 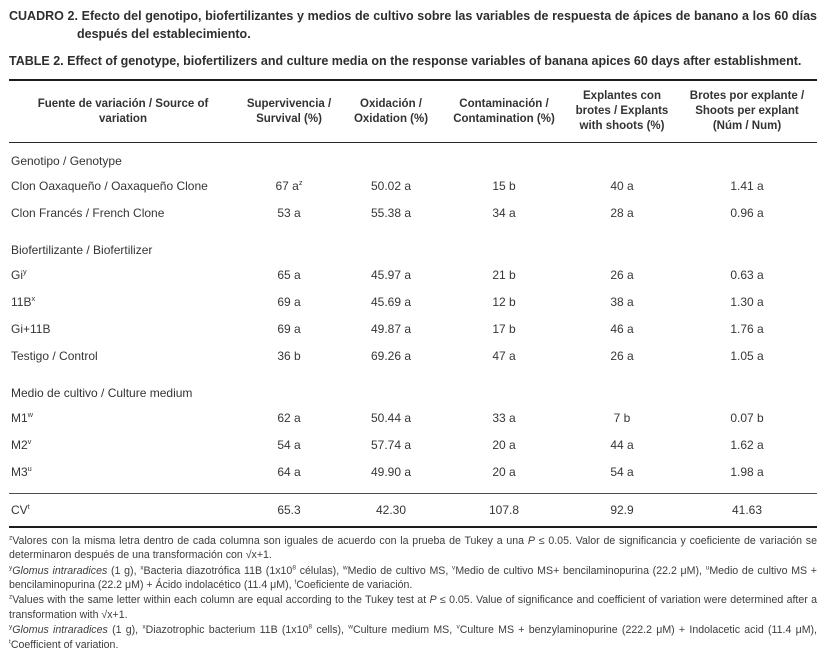 What do you see at coordinates (504, 417) in the screenshot?
I see `cell-contamination: 33 a` at bounding box center [504, 417].